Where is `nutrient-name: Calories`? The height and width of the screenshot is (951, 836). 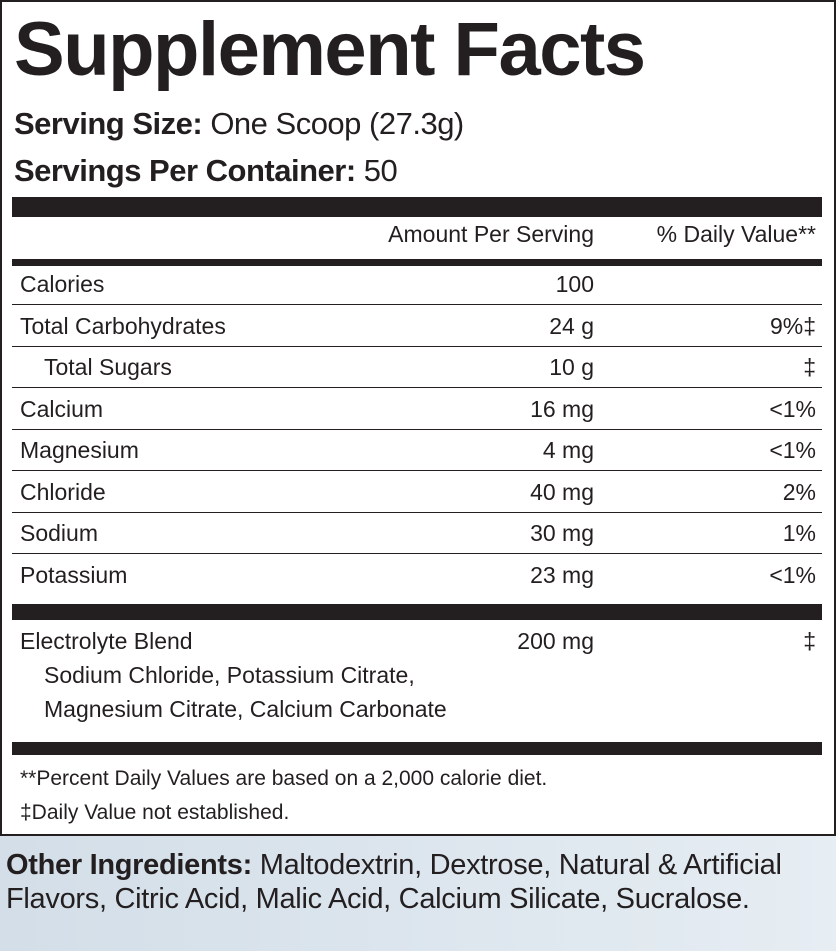
nutrient-name: Calories is located at coordinates (62, 284).